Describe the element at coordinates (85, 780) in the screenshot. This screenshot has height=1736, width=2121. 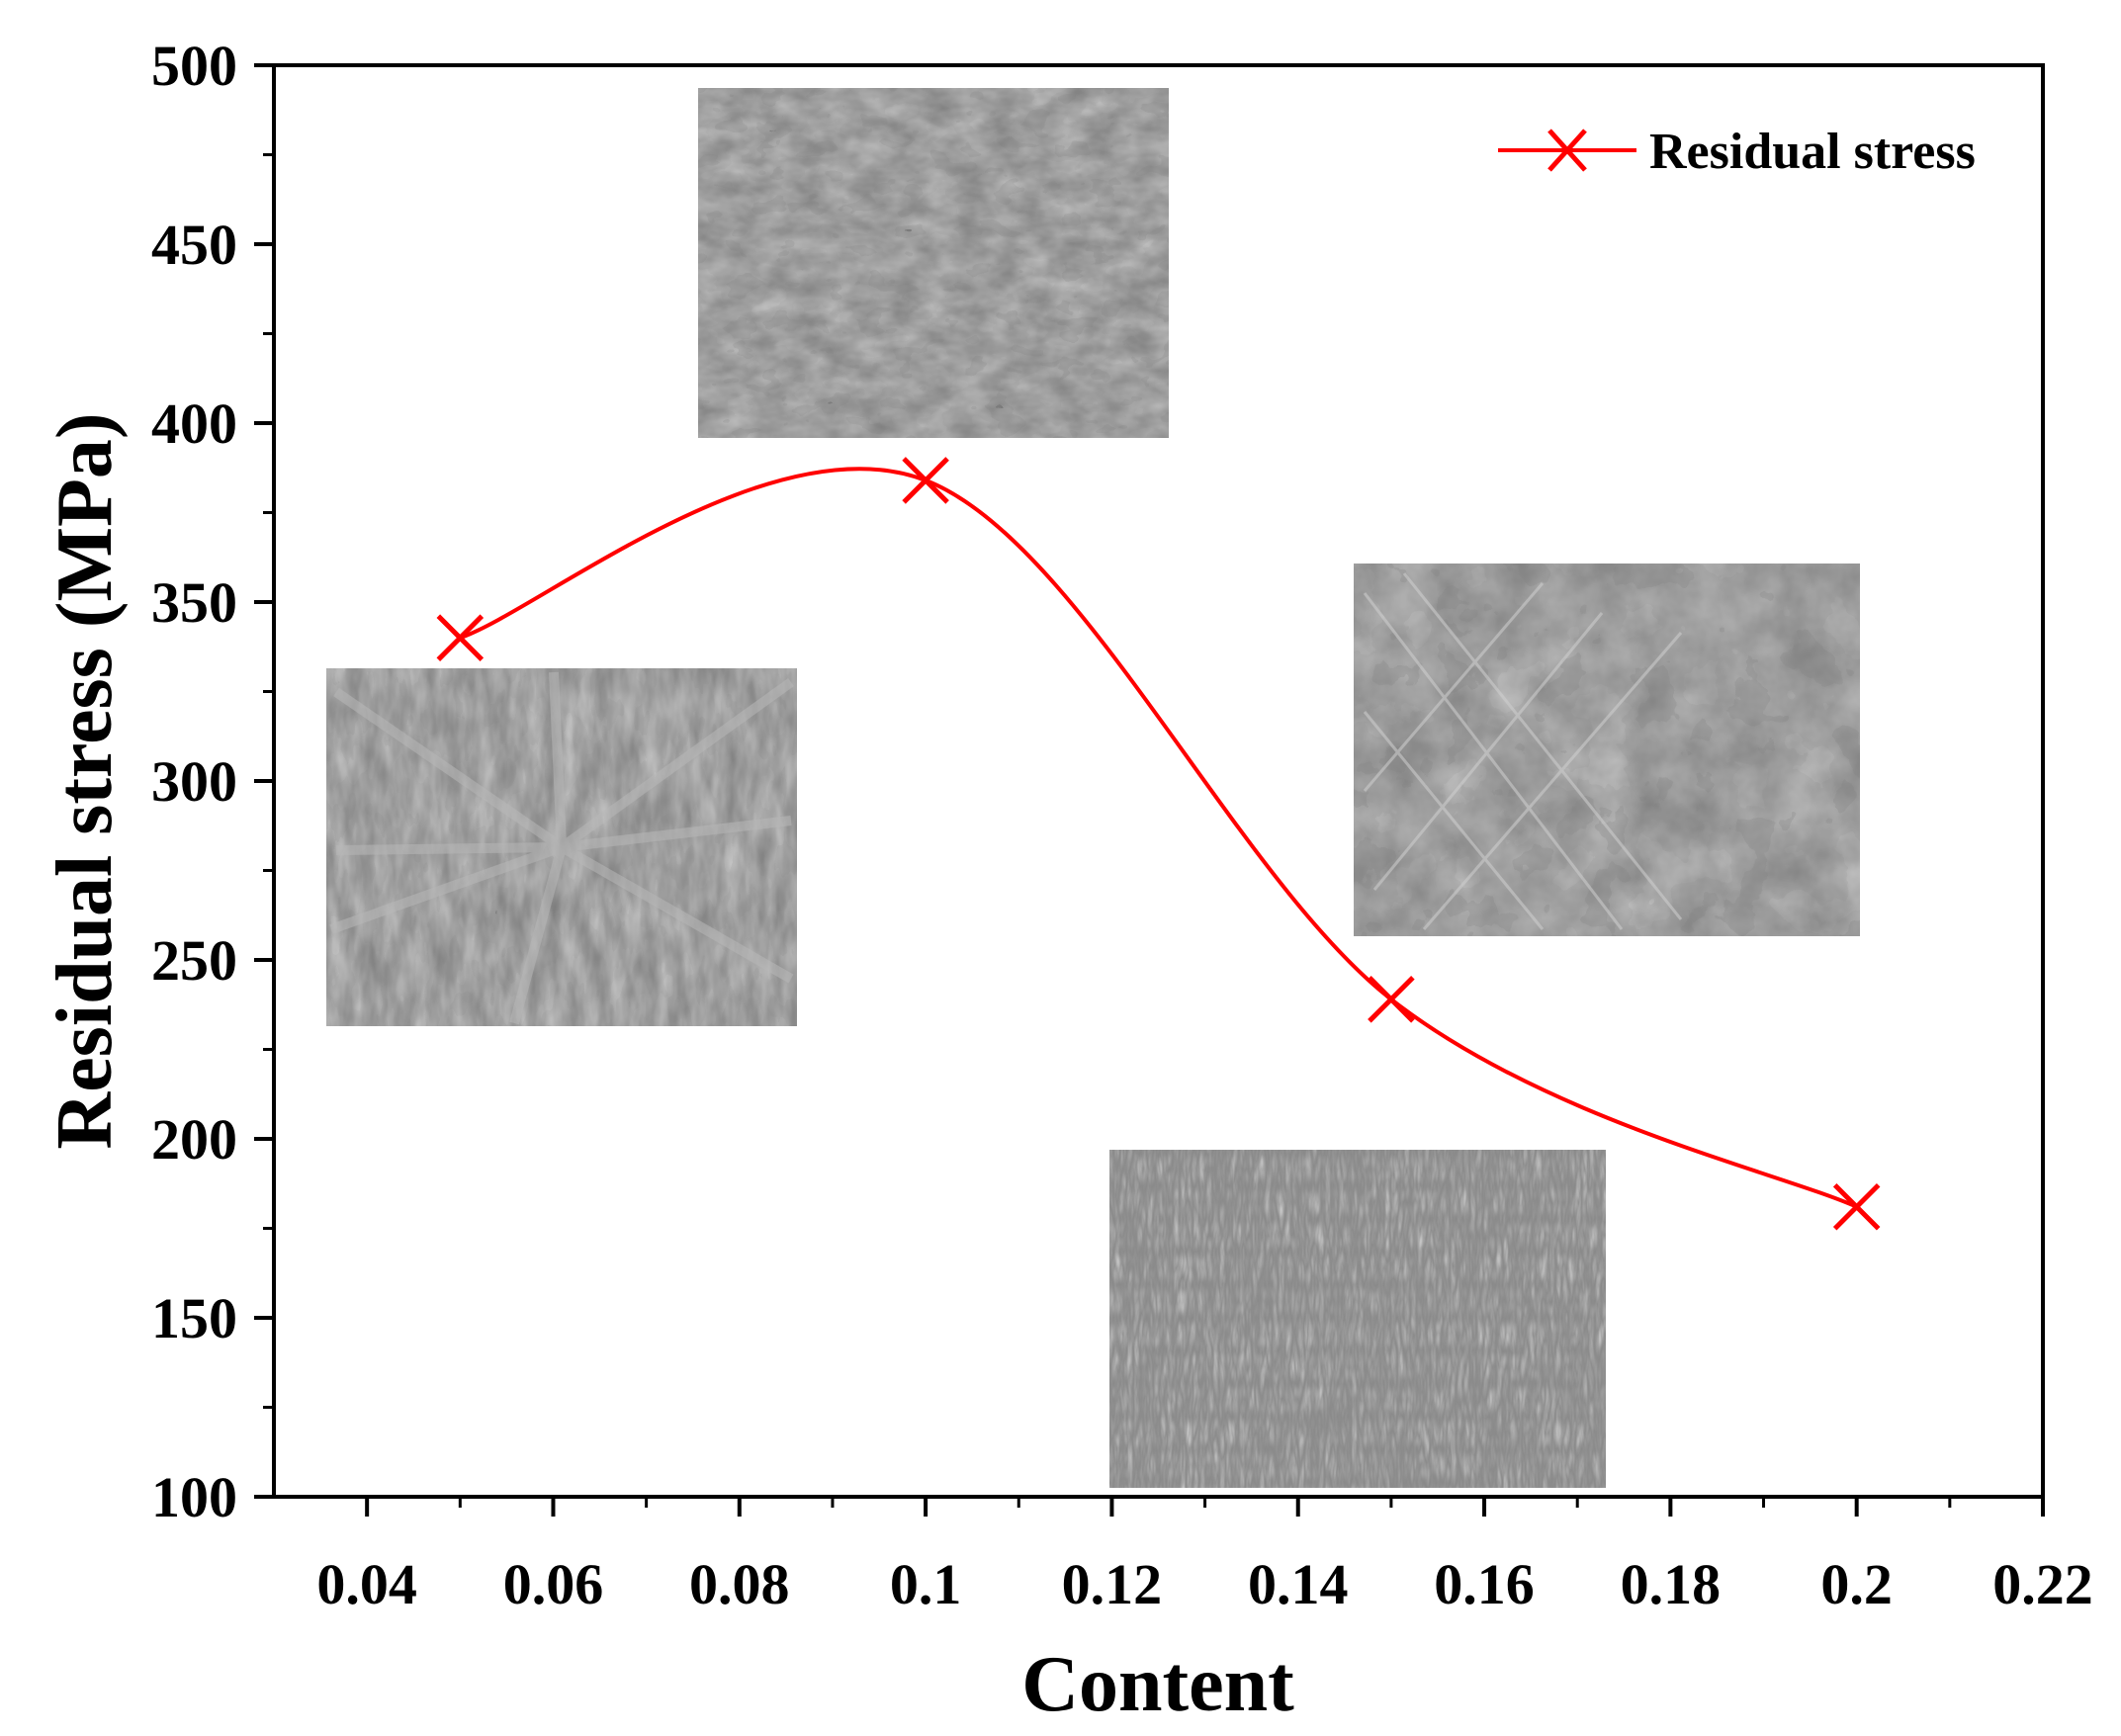
I see `y-axis-title: Residual stress (MPa)` at that location.